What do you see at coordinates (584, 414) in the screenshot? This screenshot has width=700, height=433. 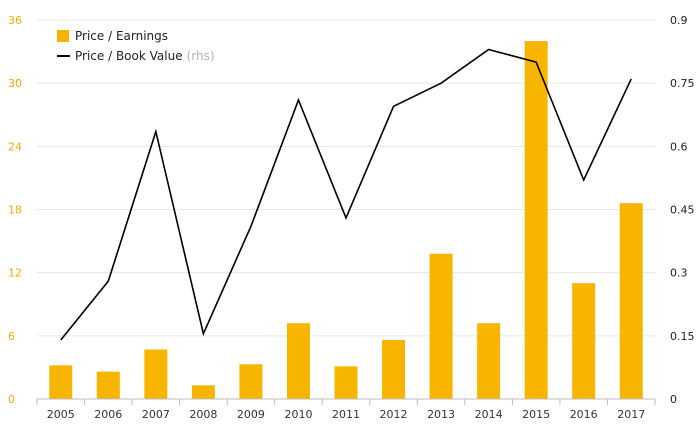 I see `x-tick-label: 2016` at bounding box center [584, 414].